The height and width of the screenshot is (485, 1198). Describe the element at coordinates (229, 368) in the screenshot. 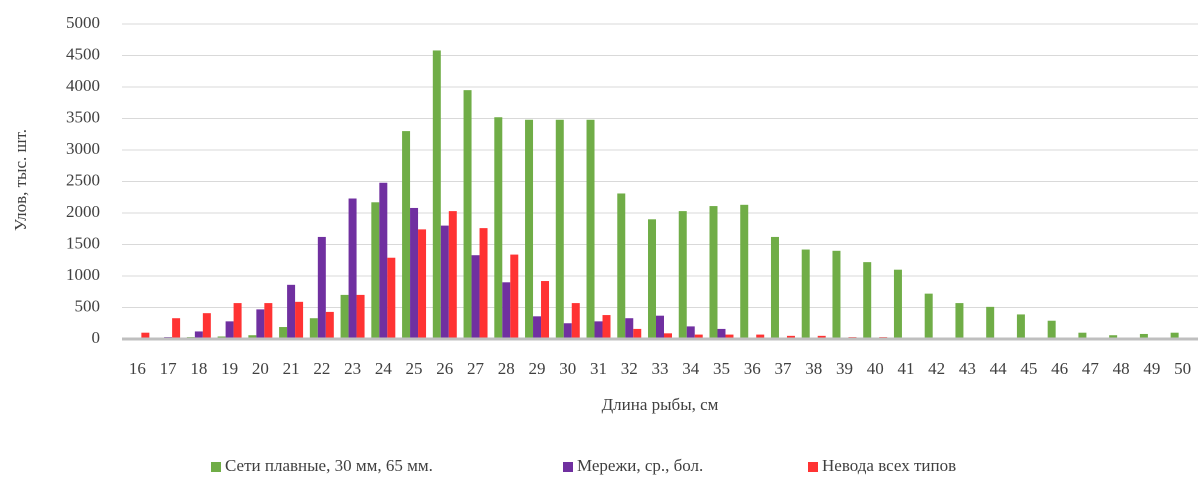

I see `x-tick-label: 19` at that location.